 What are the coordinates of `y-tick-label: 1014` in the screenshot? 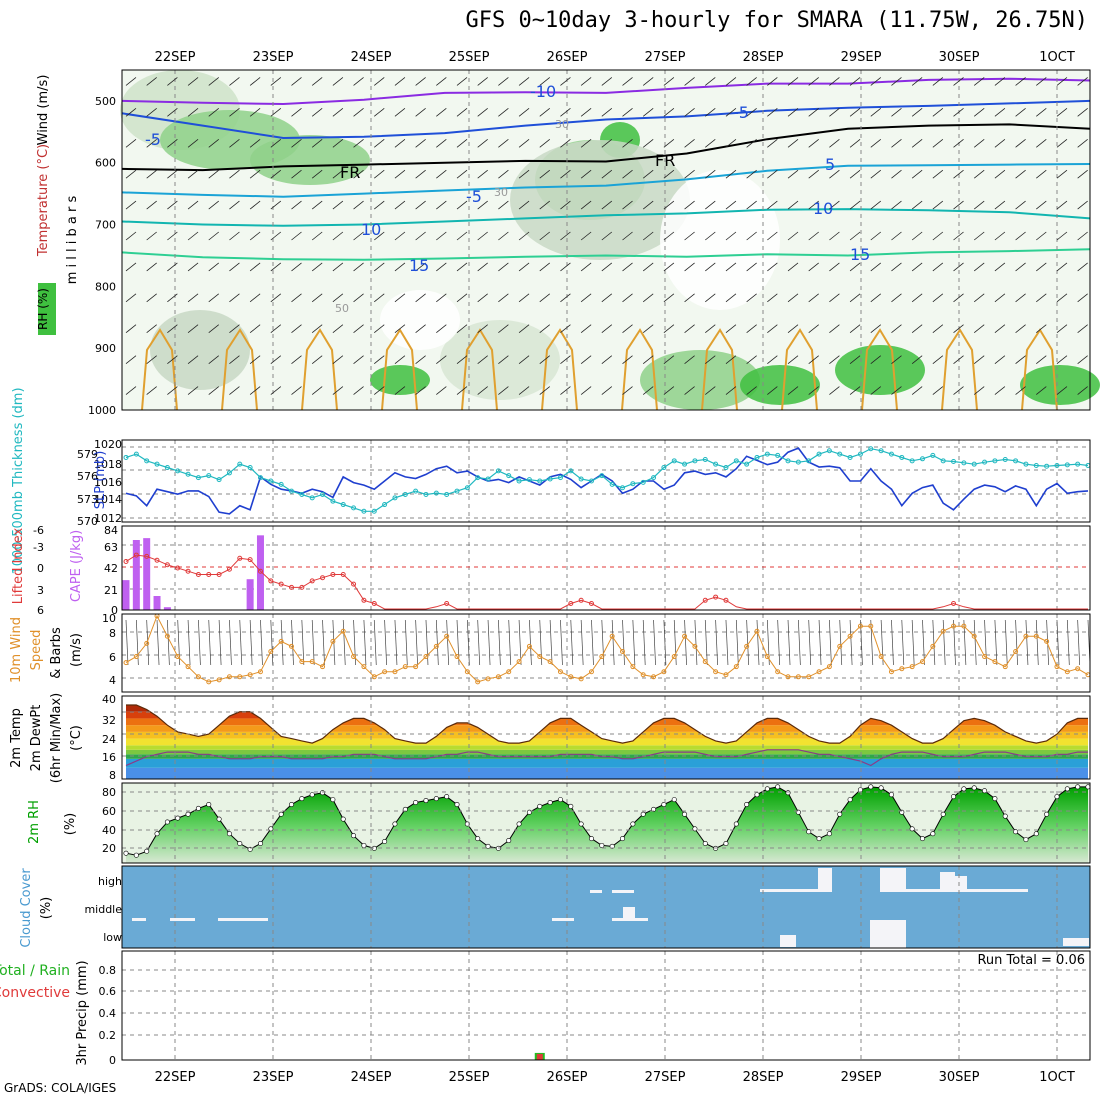 It's located at (108, 499).